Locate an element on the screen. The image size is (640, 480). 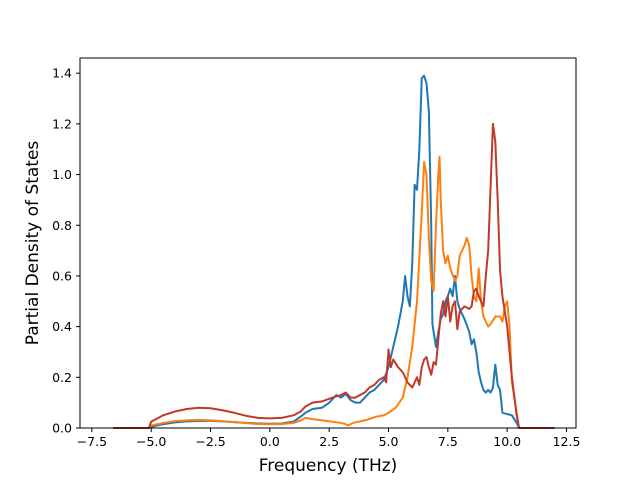
x-axis-ticks: −7.5 −5.0 −2.5 0.0 2.5 5.0 7.5 10.0 12.5 is located at coordinates (329, 438).